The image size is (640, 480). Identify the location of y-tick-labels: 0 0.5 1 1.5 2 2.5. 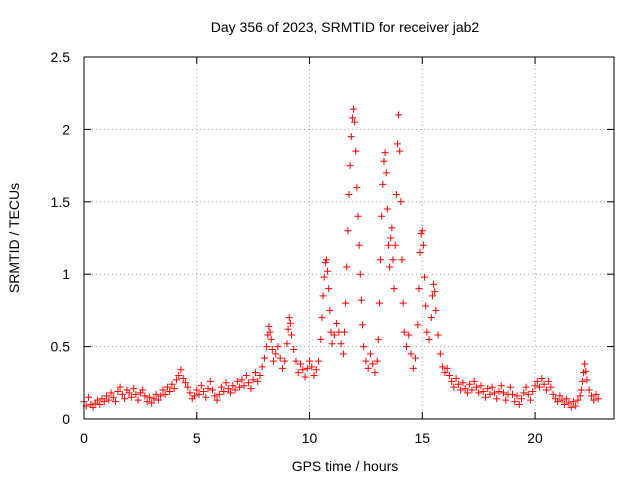
(61, 238).